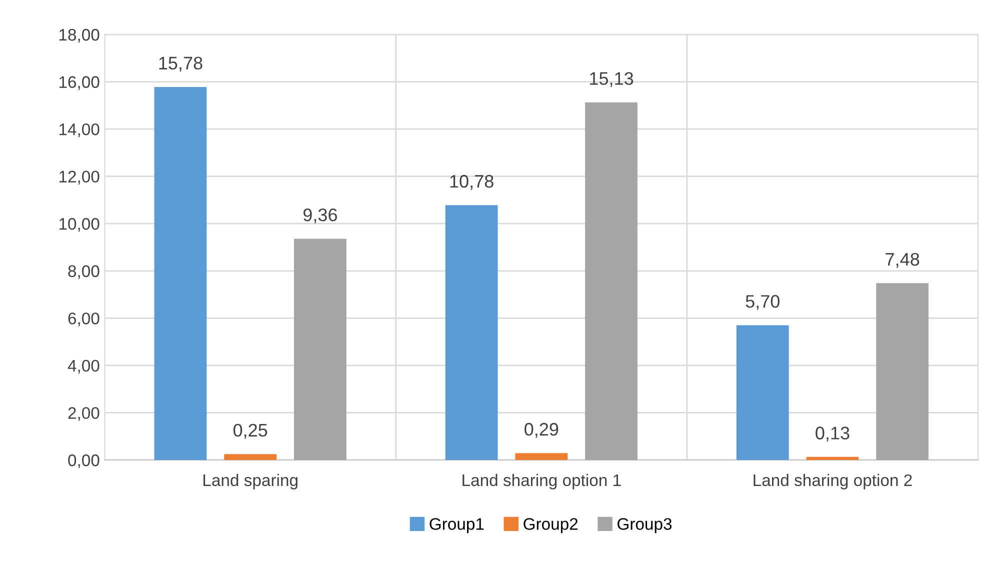 Image resolution: width=998 pixels, height=575 pixels. Describe the element at coordinates (79, 177) in the screenshot. I see `y-tick-label: 12,00` at that location.